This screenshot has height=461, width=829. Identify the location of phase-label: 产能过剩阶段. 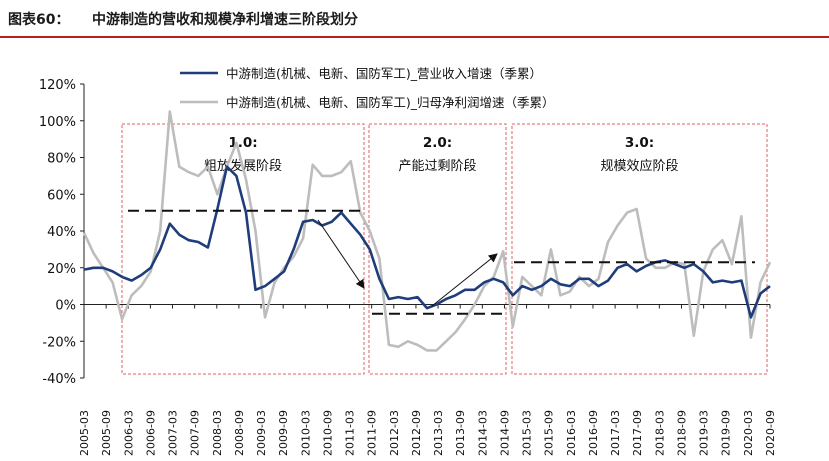
(437, 166).